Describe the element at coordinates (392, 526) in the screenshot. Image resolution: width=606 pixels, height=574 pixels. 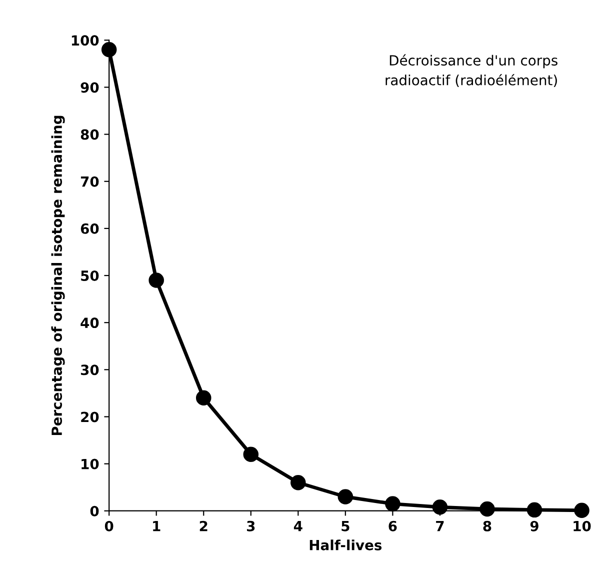
I see `x-tick-label: 6` at that location.